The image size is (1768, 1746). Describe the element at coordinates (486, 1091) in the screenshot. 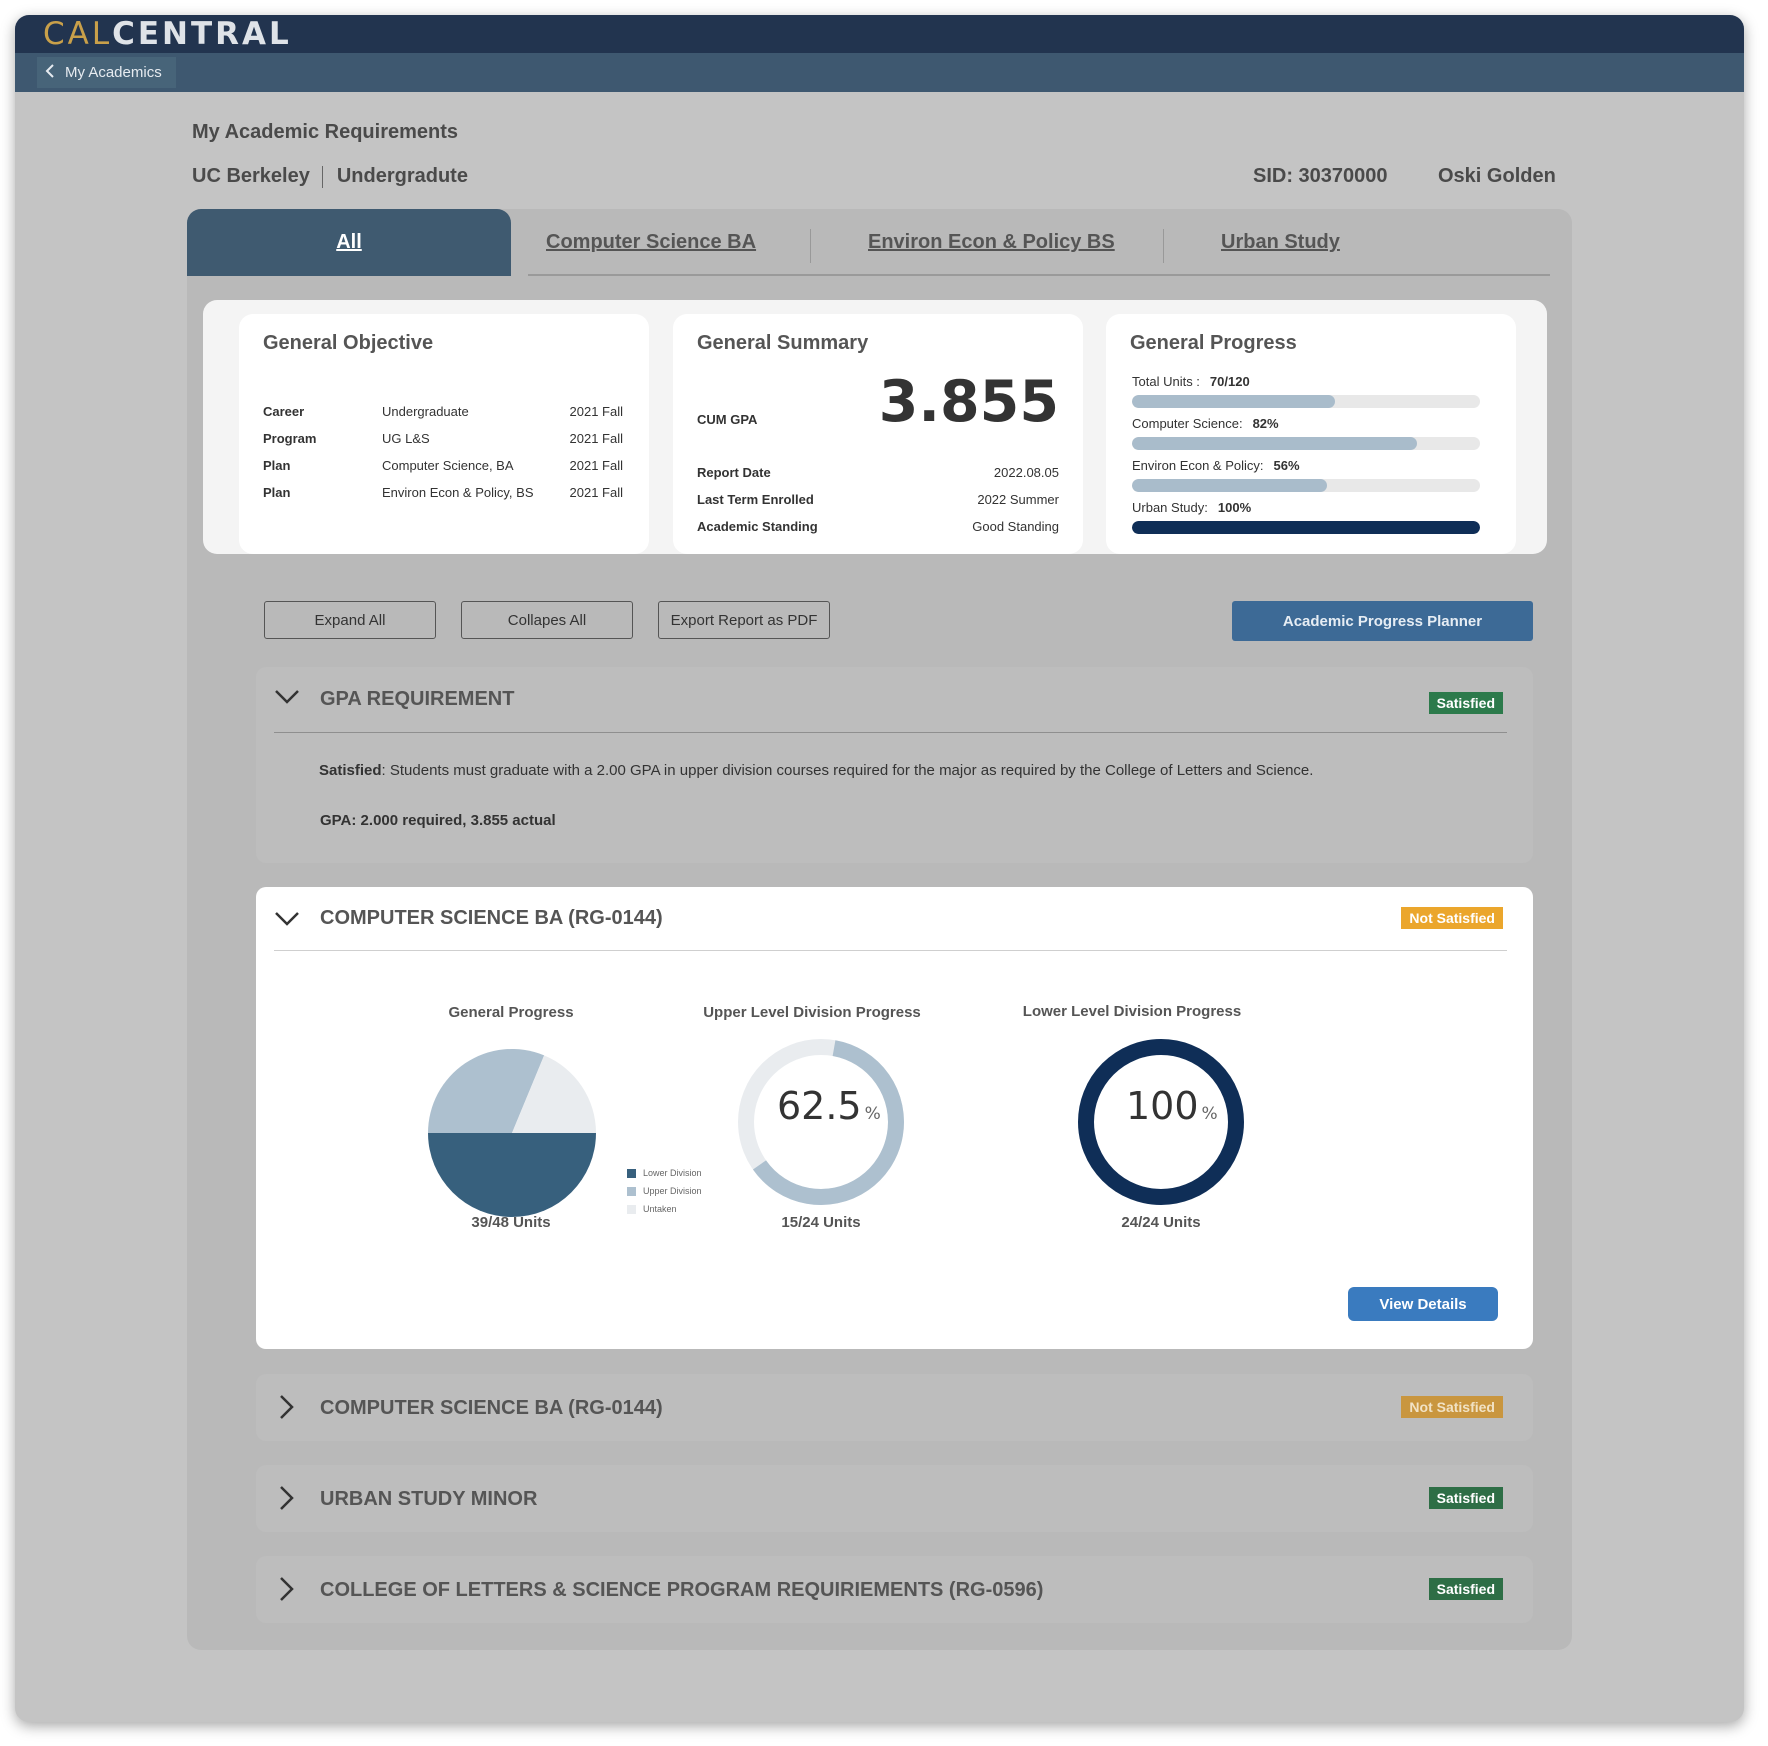

I see `pie-slice-upper-division` at that location.